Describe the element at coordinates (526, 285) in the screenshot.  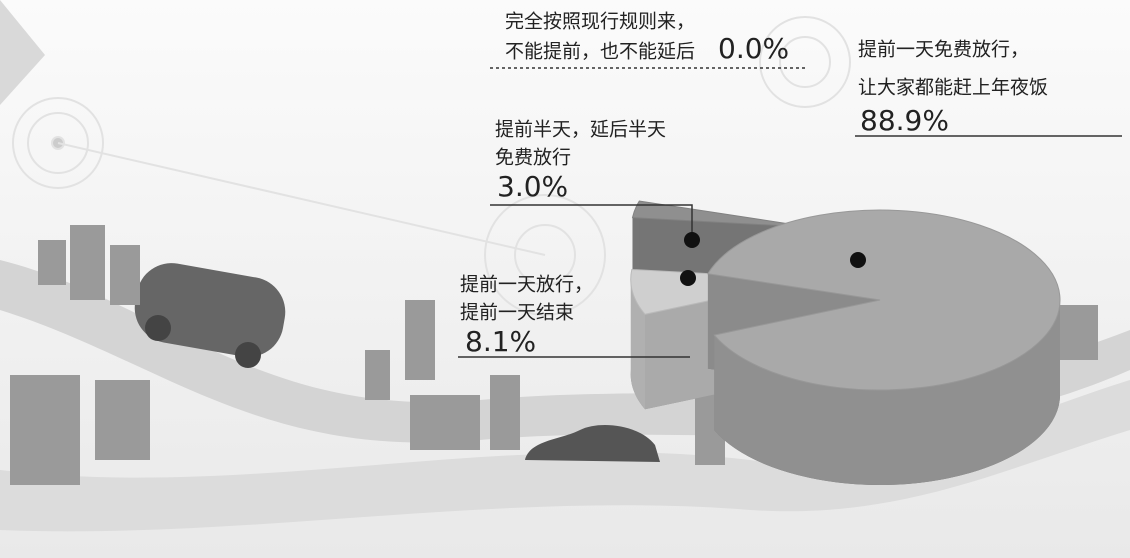
I see `category-label: 提前一天放行，` at that location.